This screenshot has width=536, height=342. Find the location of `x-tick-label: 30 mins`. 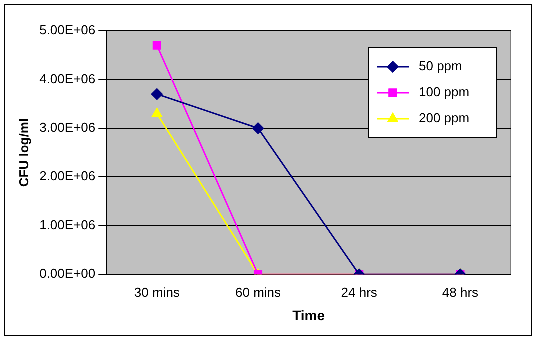

x-tick-label: 30 mins is located at coordinates (157, 292).